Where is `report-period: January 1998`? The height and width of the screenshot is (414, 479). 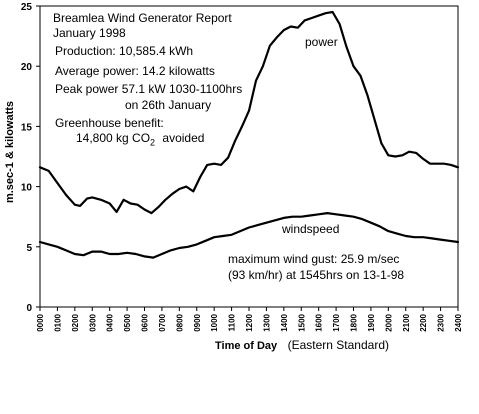 report-period: January 1998 is located at coordinates (89, 33).